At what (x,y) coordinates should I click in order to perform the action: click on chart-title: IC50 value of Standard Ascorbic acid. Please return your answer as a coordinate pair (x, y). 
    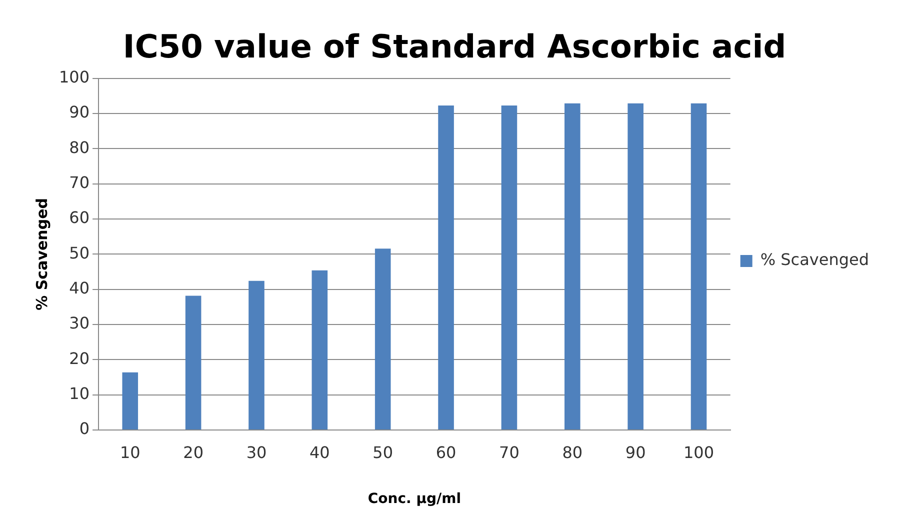
    Looking at the image, I should click on (454, 47).